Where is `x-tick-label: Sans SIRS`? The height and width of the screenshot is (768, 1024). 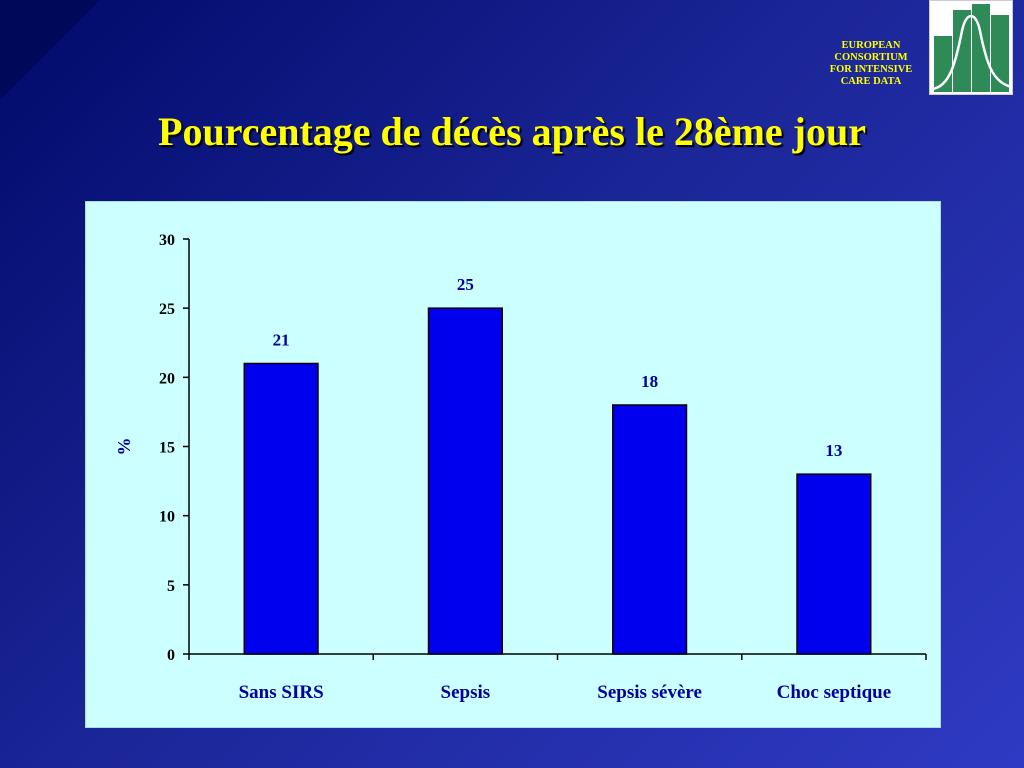
x-tick-label: Sans SIRS is located at coordinates (281, 692).